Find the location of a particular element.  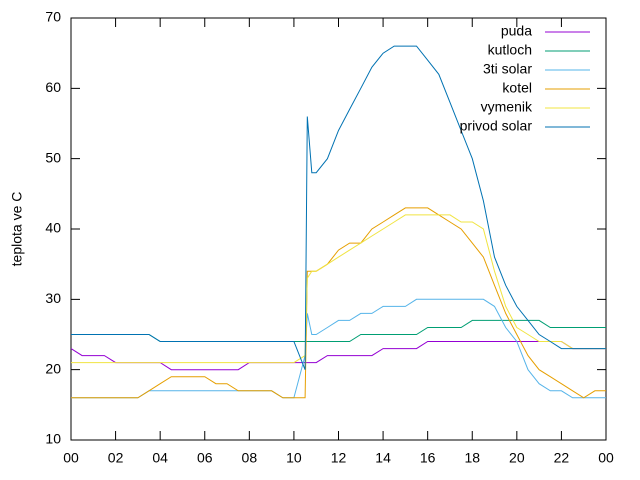

x-tick-label: 18 is located at coordinates (472, 458).